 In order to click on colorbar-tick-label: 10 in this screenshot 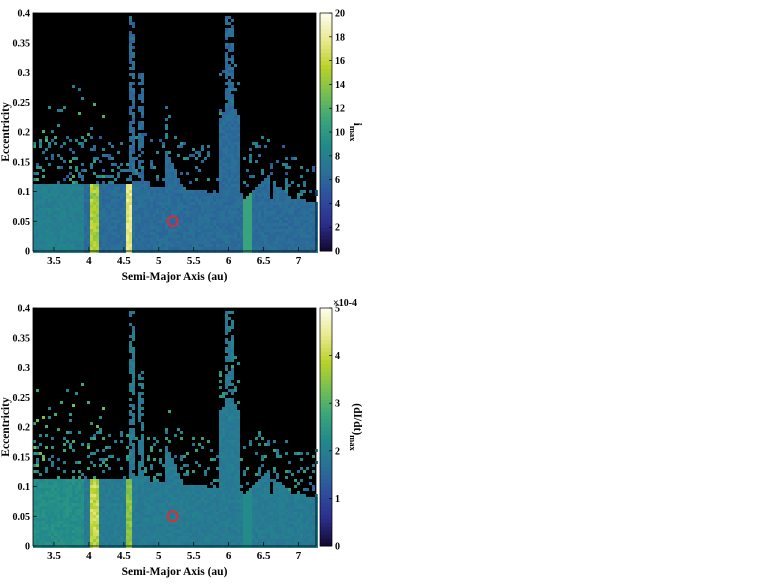, I will do `click(340, 133)`.